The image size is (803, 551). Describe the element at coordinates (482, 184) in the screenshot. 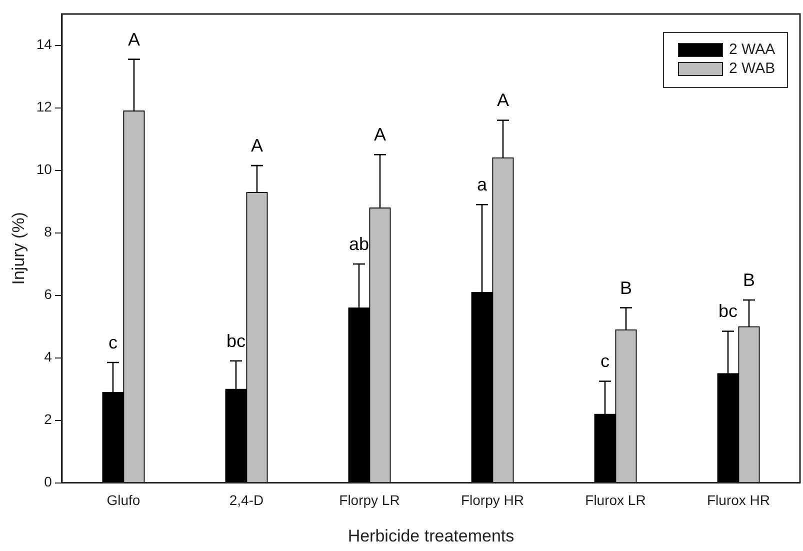

I see `annotation: a` at that location.